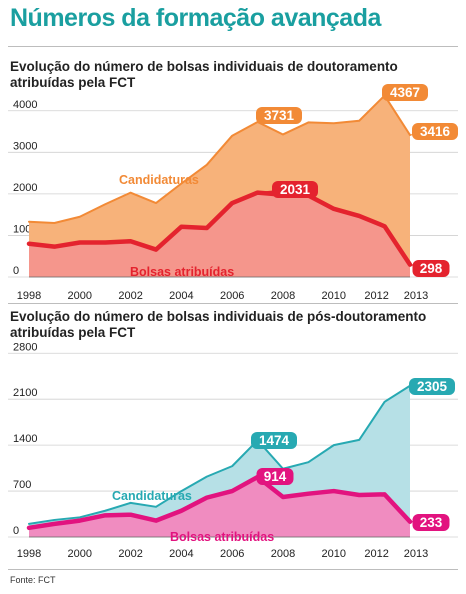  I want to click on source-rule, so click(233, 569).